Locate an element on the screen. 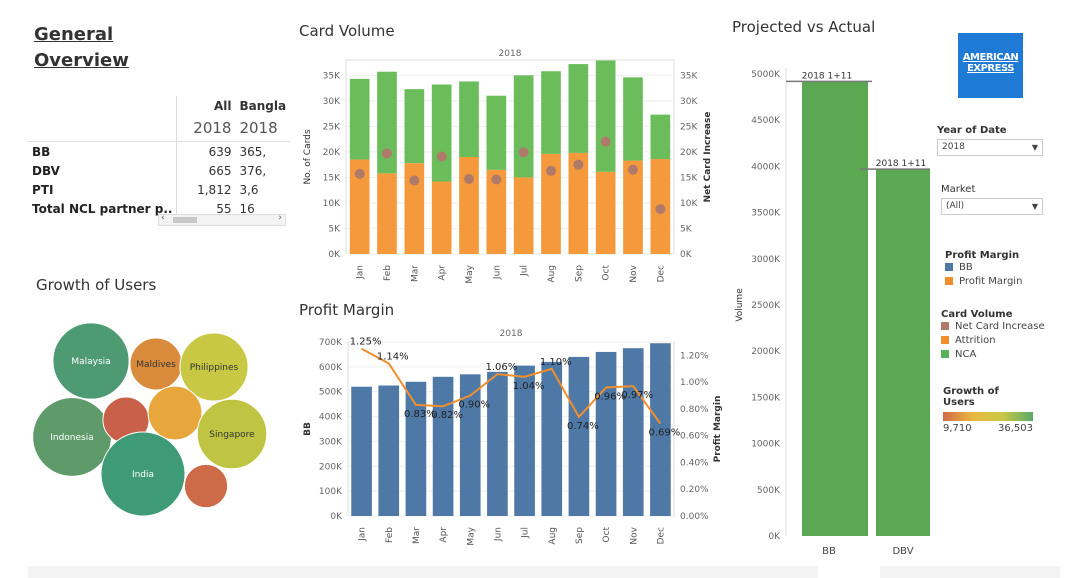  reference-label: 2018 1+11 is located at coordinates (827, 76).